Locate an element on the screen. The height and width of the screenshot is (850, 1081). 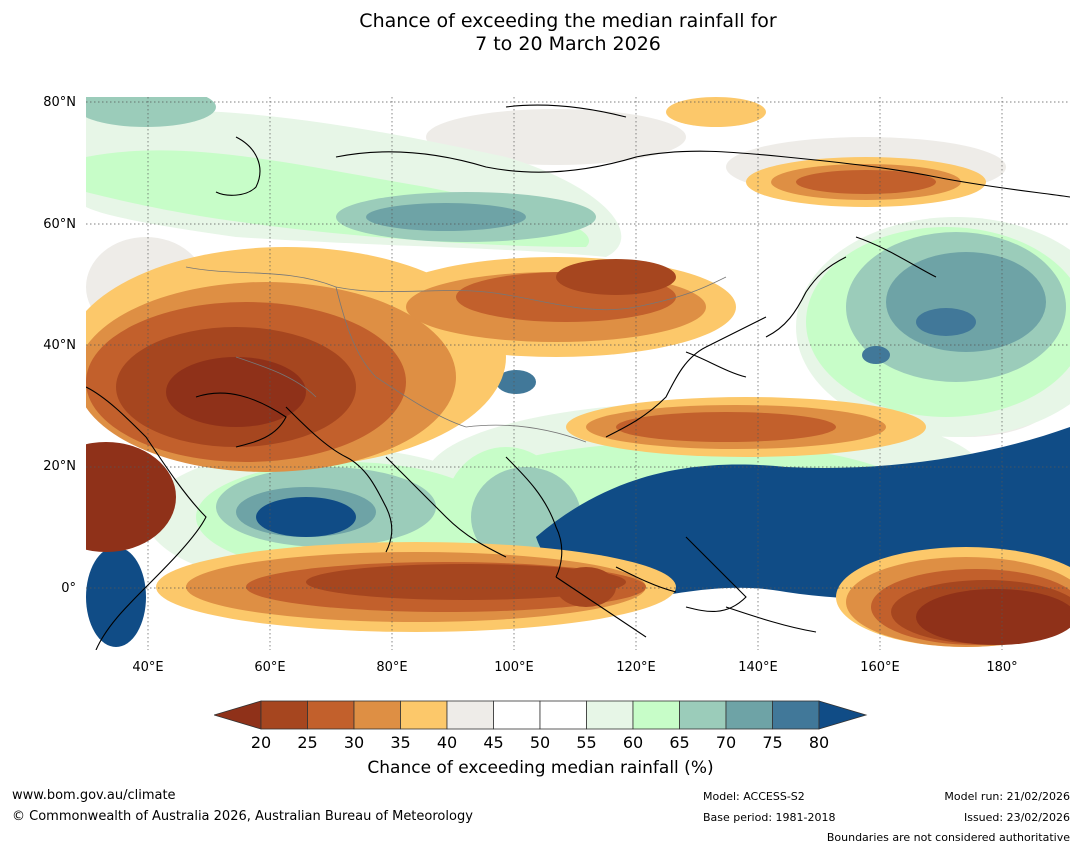
lon-label-80e: 80°E is located at coordinates (392, 667).